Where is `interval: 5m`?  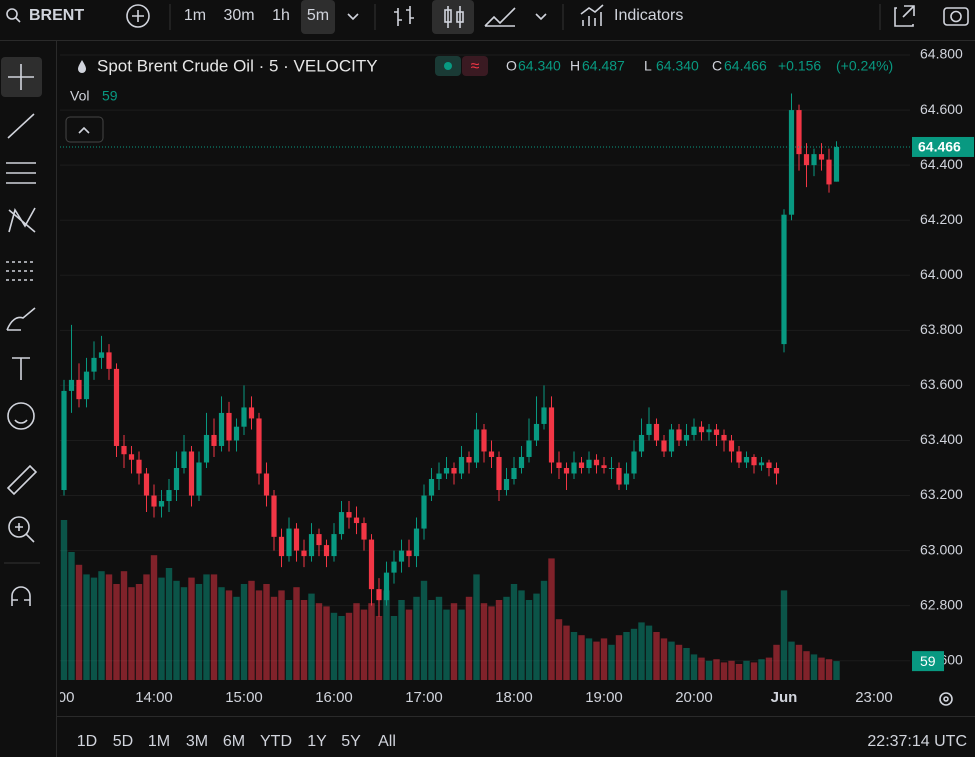 interval: 5m is located at coordinates (318, 15).